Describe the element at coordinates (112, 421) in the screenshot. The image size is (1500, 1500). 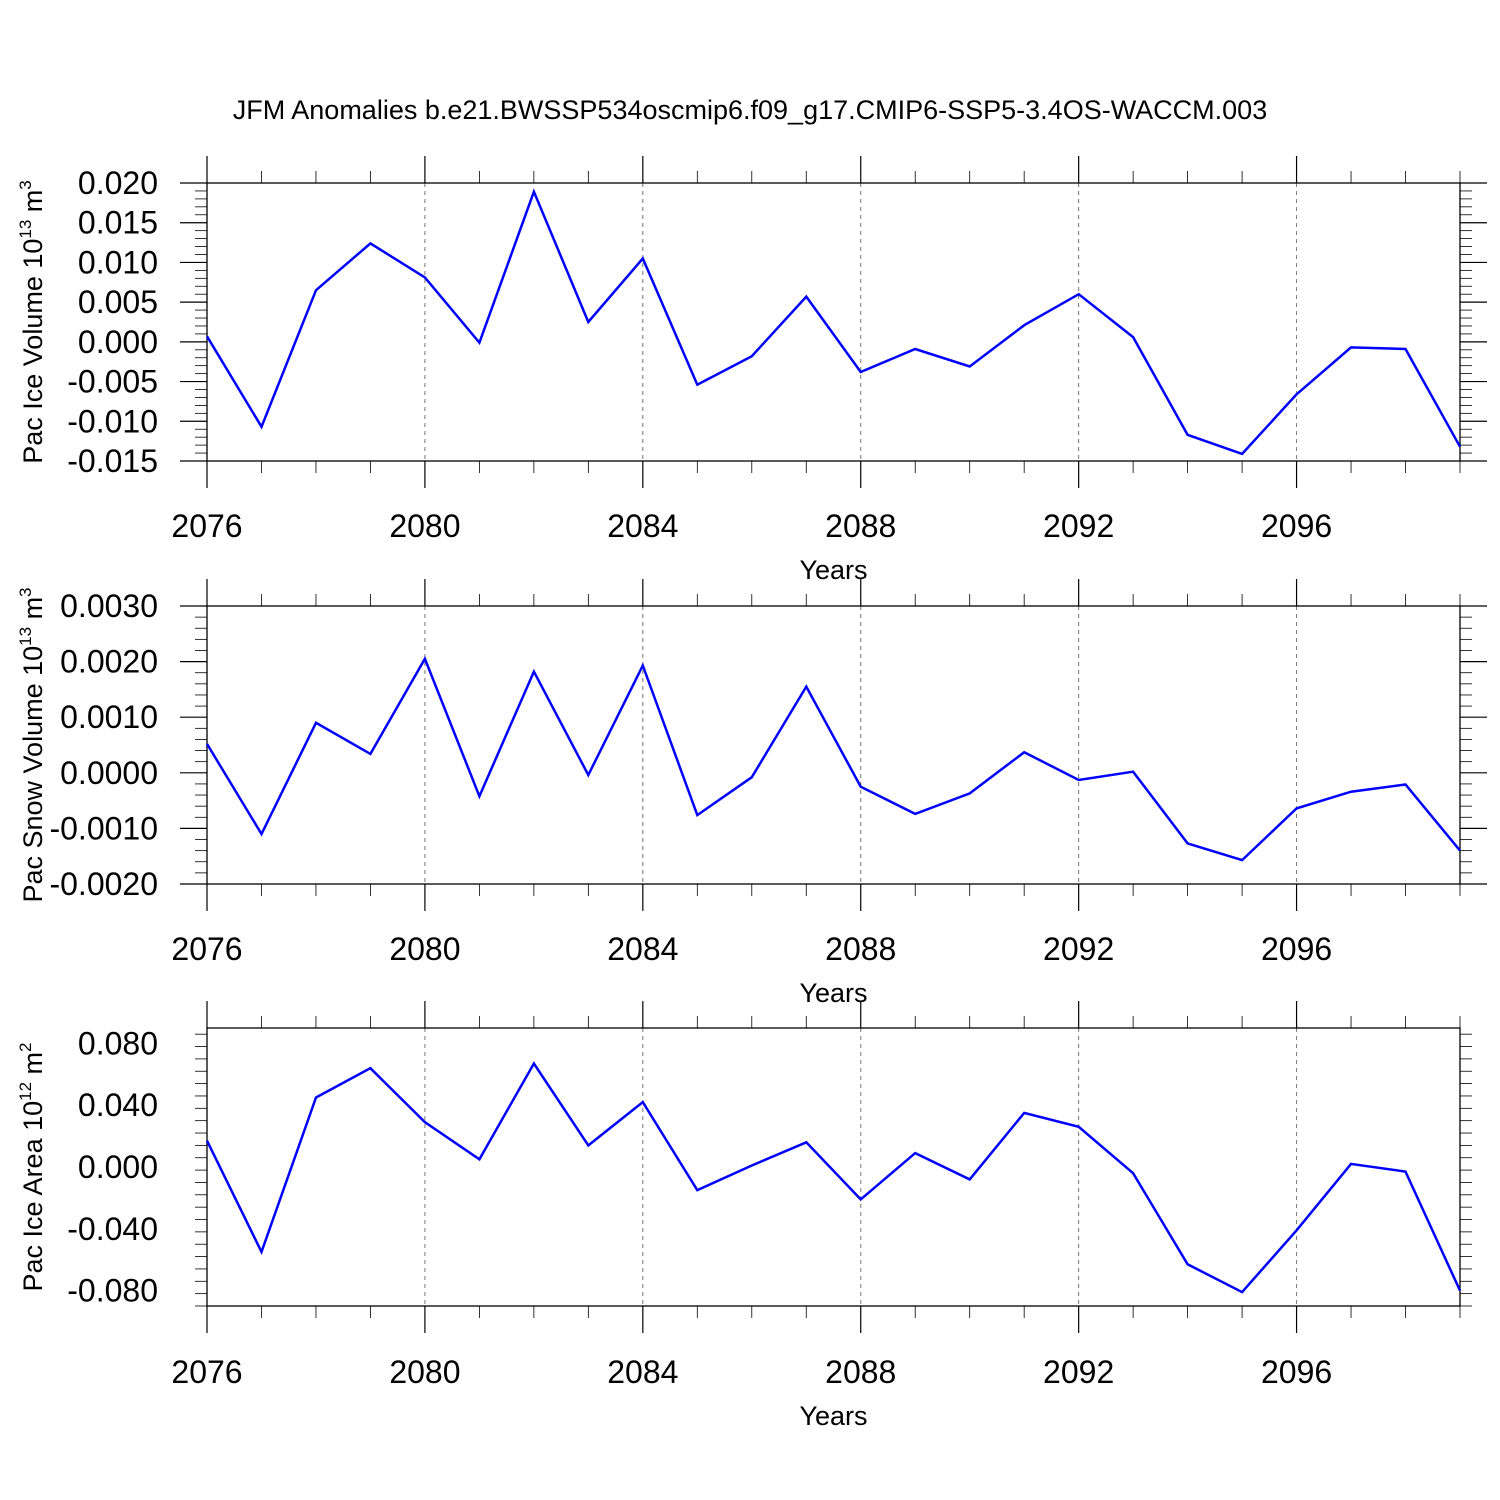
I see `y-tick-label: -0.010` at that location.